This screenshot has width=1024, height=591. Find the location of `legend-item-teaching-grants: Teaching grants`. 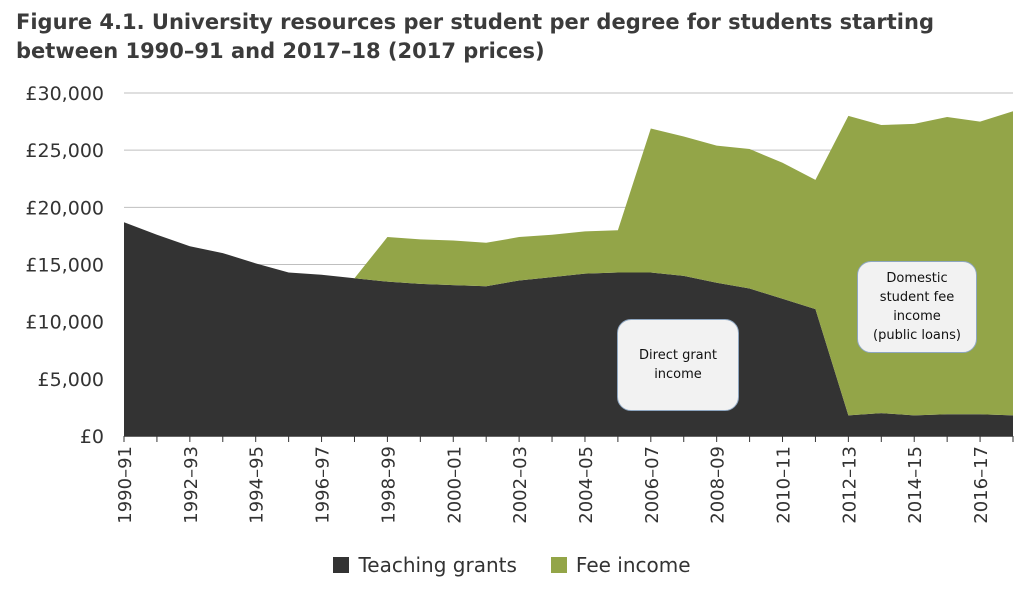

legend-item-teaching-grants: Teaching grants is located at coordinates (425, 565).